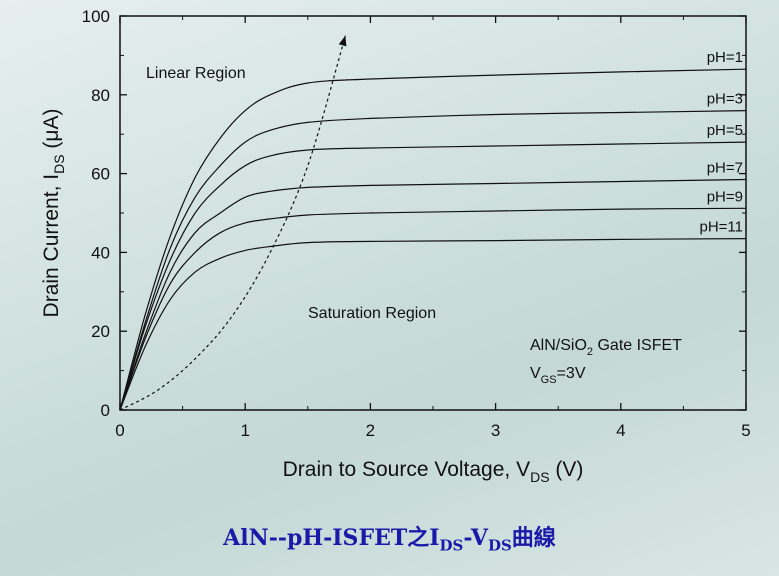  What do you see at coordinates (100, 95) in the screenshot?
I see `y-tick-label: 80` at bounding box center [100, 95].